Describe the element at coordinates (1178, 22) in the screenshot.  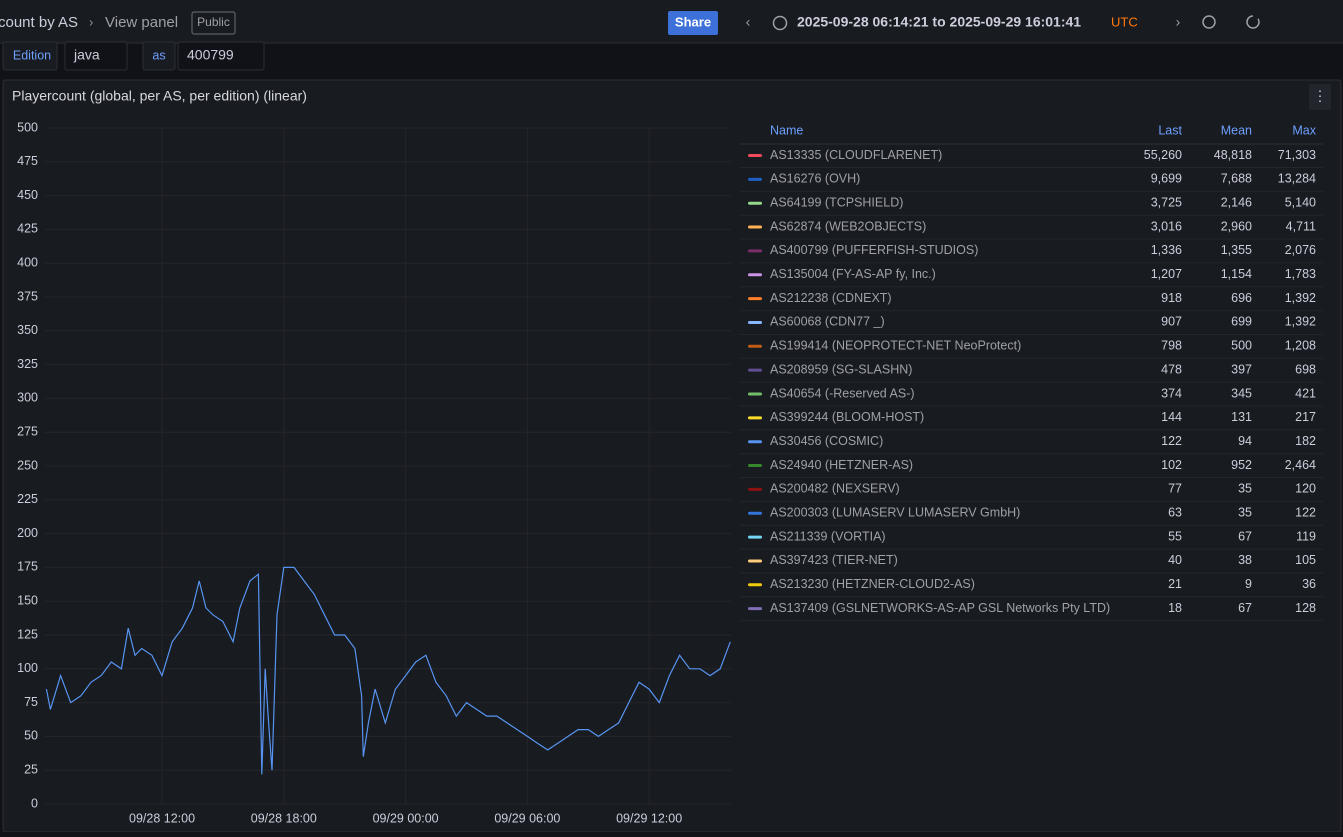
I see `next-button: ›` at that location.